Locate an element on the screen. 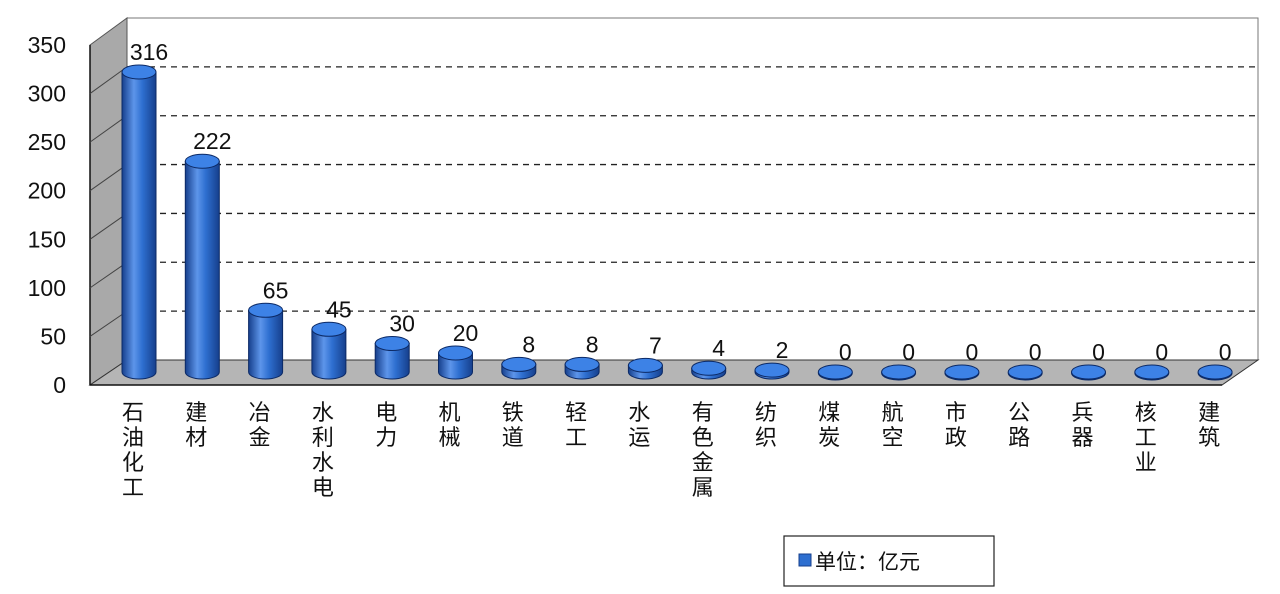  category-label: 水运 is located at coordinates (639, 426).